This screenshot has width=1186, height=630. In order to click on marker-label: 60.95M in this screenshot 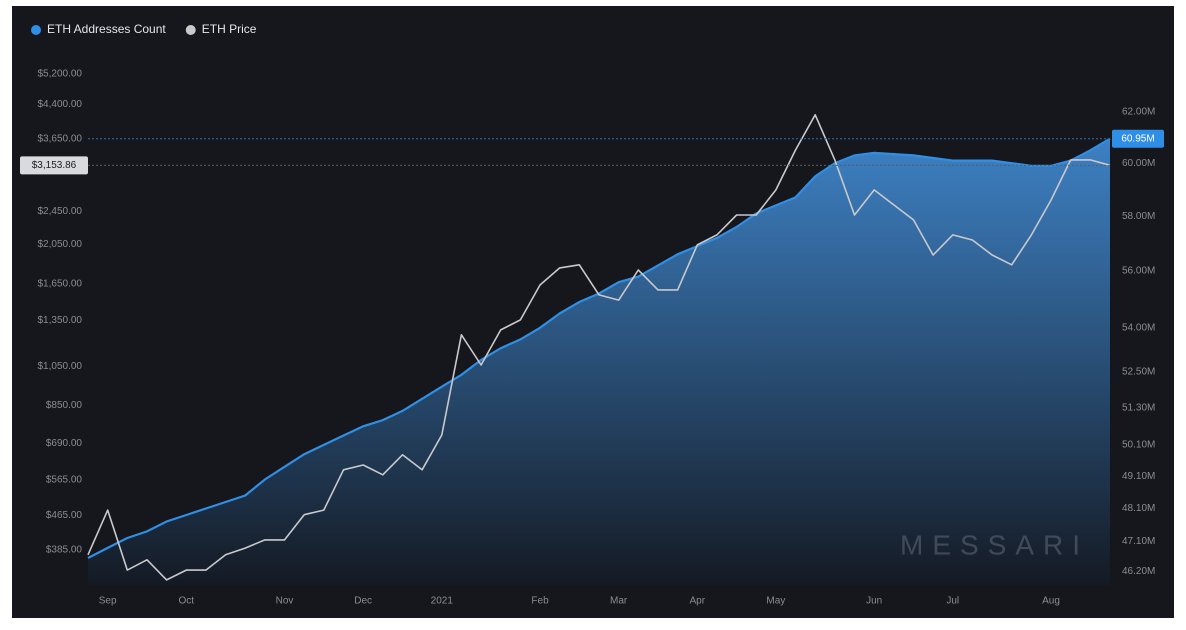, I will do `click(1137, 138)`.